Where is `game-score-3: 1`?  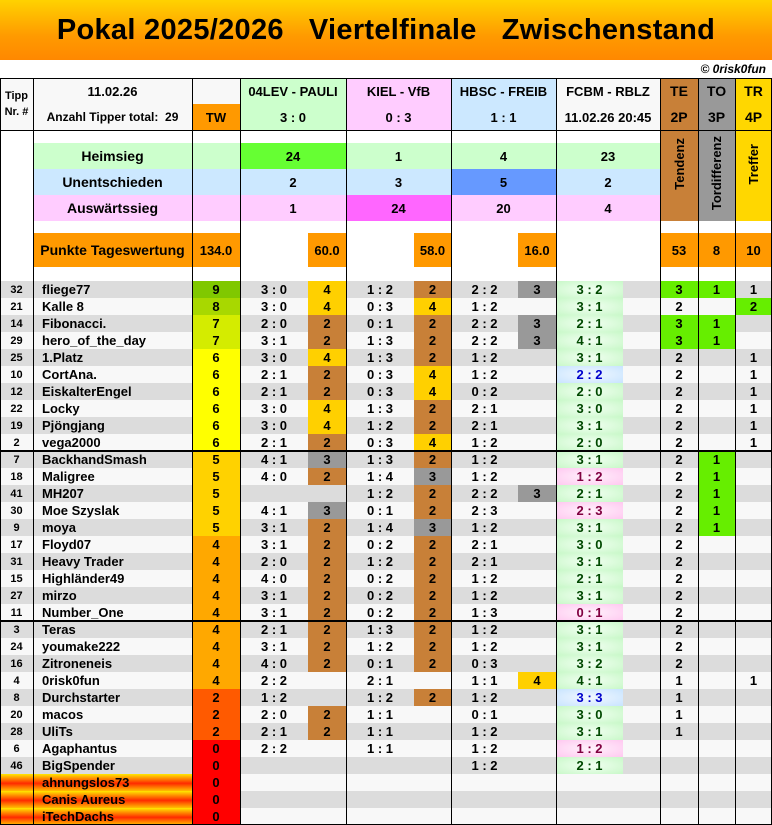
game-score-3: 1 is located at coordinates (503, 117).